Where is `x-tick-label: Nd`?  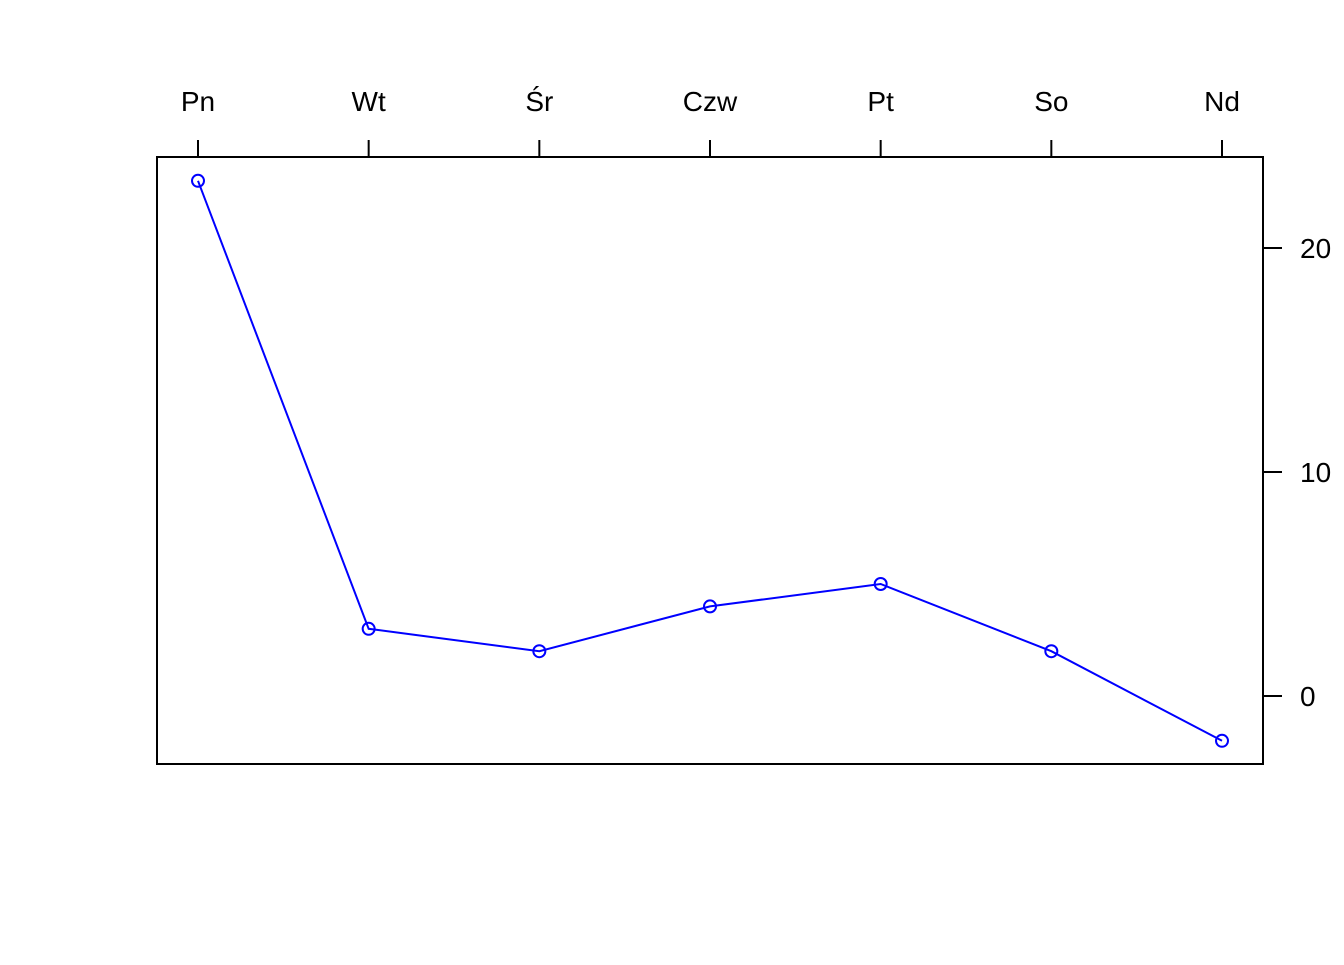 x-tick-label: Nd is located at coordinates (1222, 101).